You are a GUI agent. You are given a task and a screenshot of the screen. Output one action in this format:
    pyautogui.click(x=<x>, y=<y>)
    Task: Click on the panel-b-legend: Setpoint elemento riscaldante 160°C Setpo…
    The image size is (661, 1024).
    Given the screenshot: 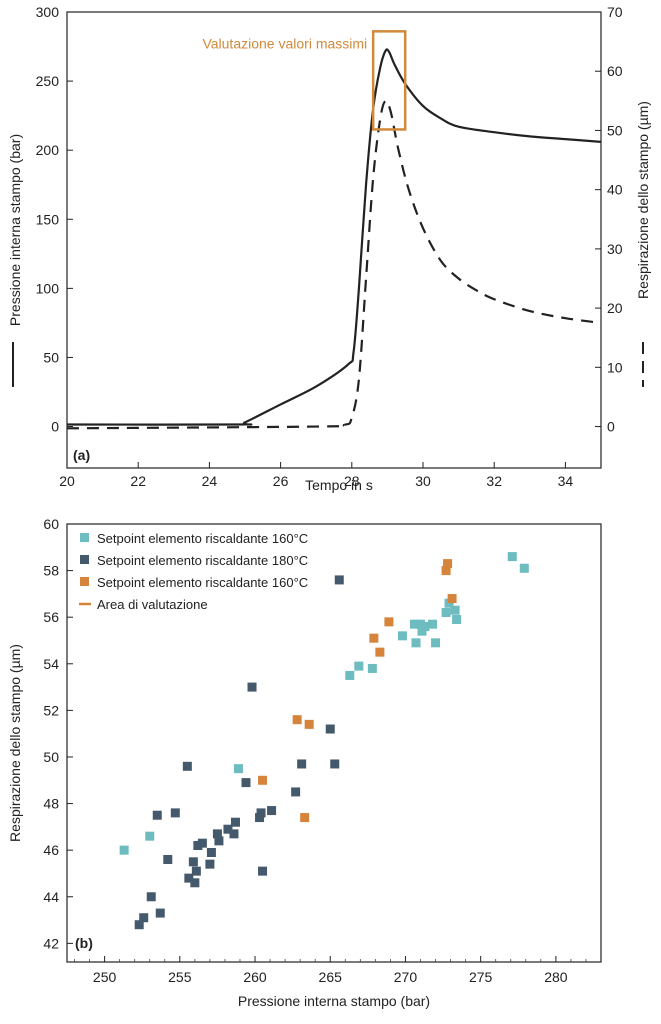 What is the action you would take?
    pyautogui.click(x=193, y=571)
    